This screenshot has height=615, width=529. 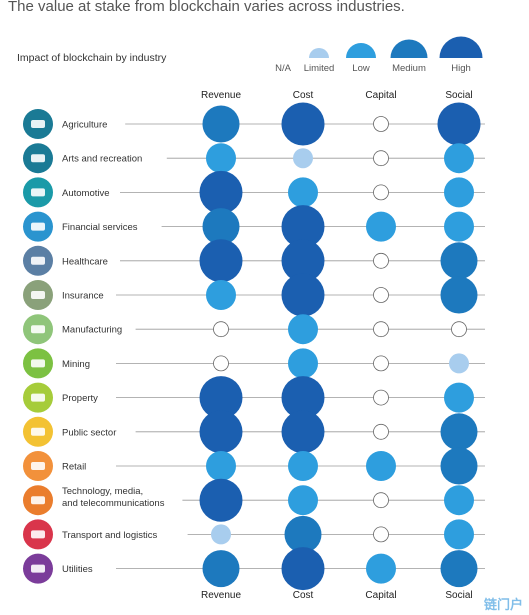 What do you see at coordinates (38, 363) in the screenshot?
I see `helmet-icon-glyph` at bounding box center [38, 363].